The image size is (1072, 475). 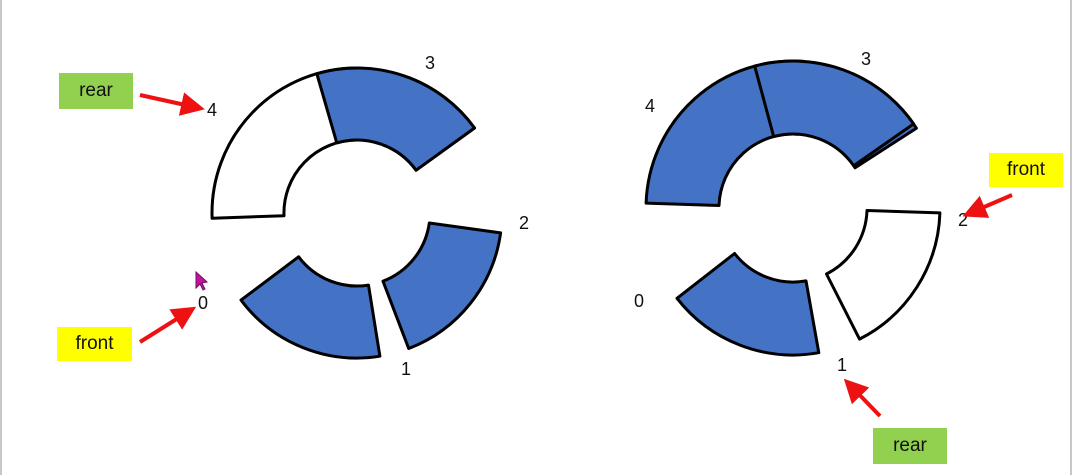 I want to click on queue-2-rear-label: rear, so click(x=910, y=445).